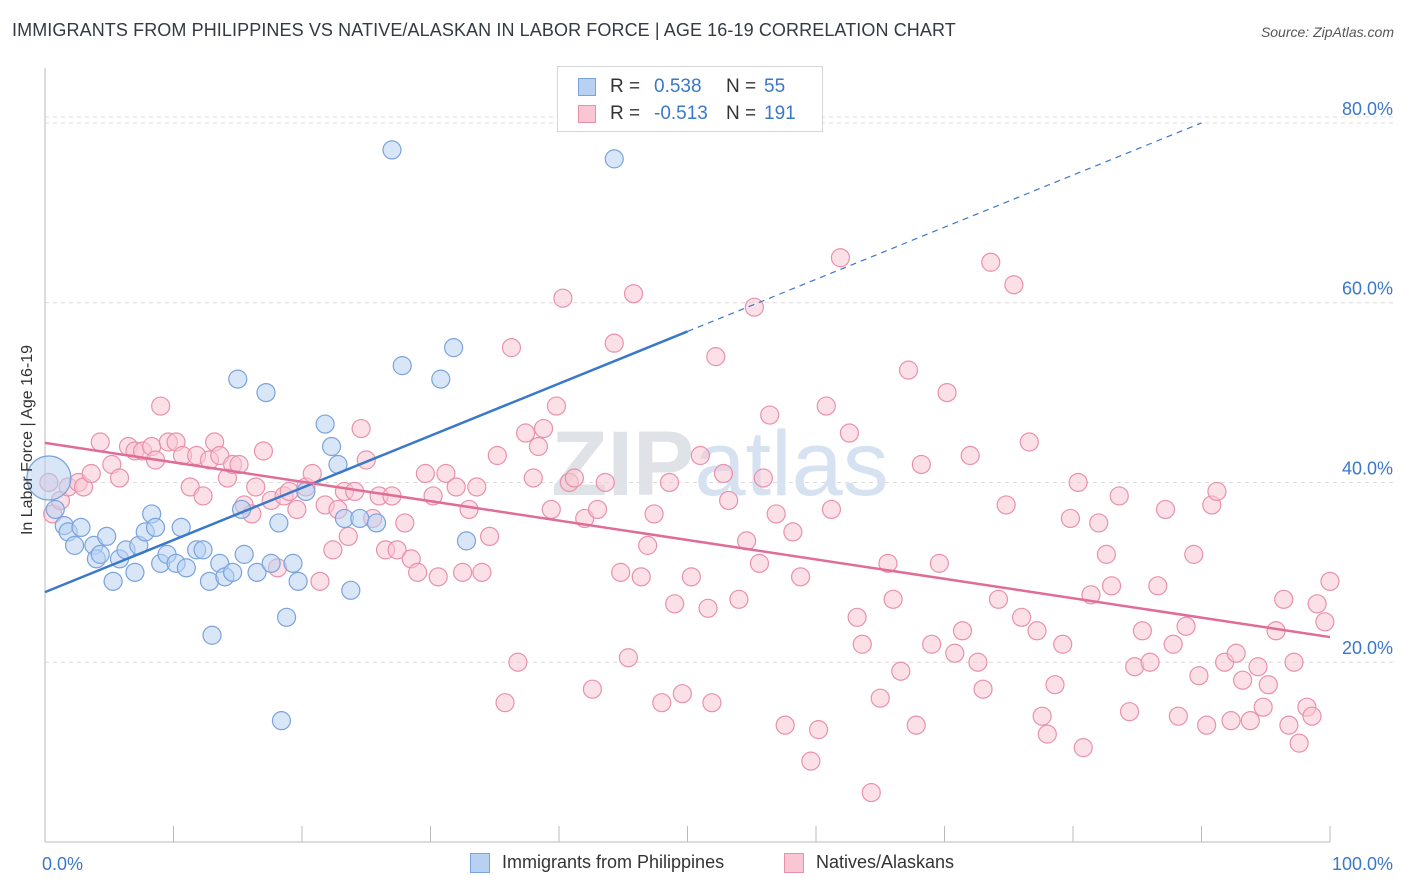 Image resolution: width=1406 pixels, height=892 pixels. Describe the element at coordinates (687, 114) in the screenshot. I see `legend-row-natives: R = -0.513 N = 191` at that location.